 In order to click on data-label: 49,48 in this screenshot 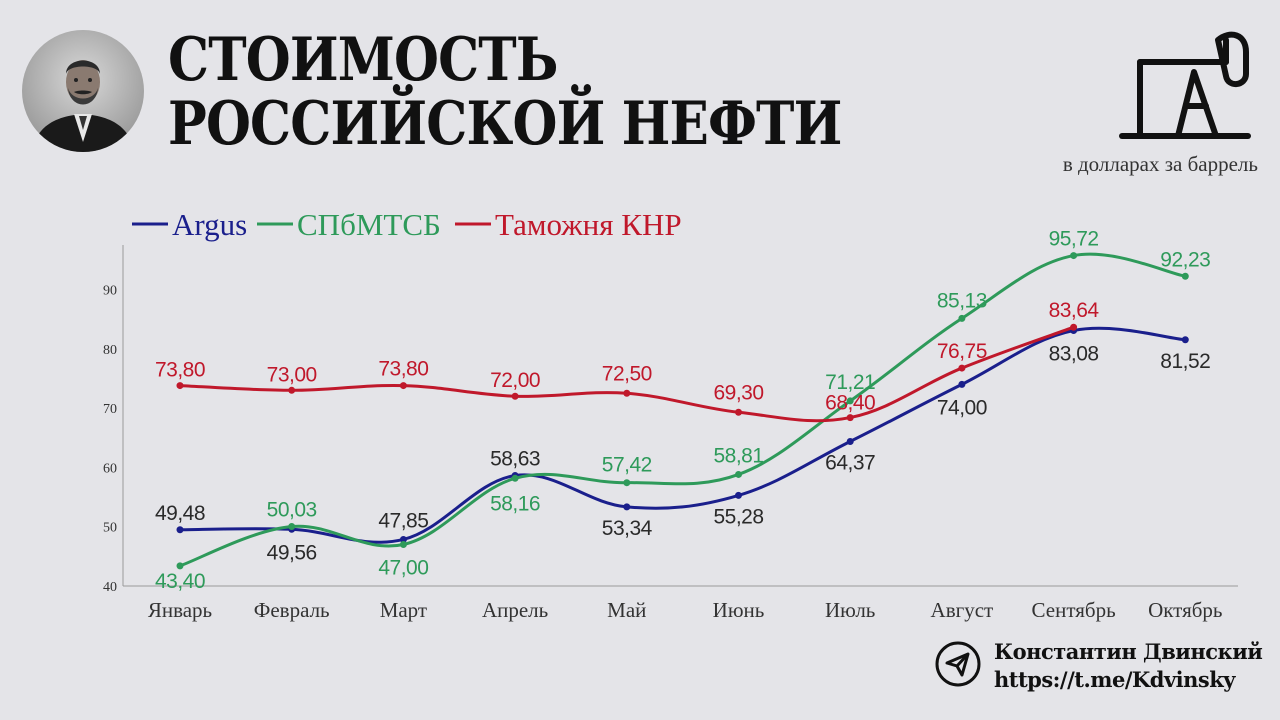, I will do `click(180, 513)`.